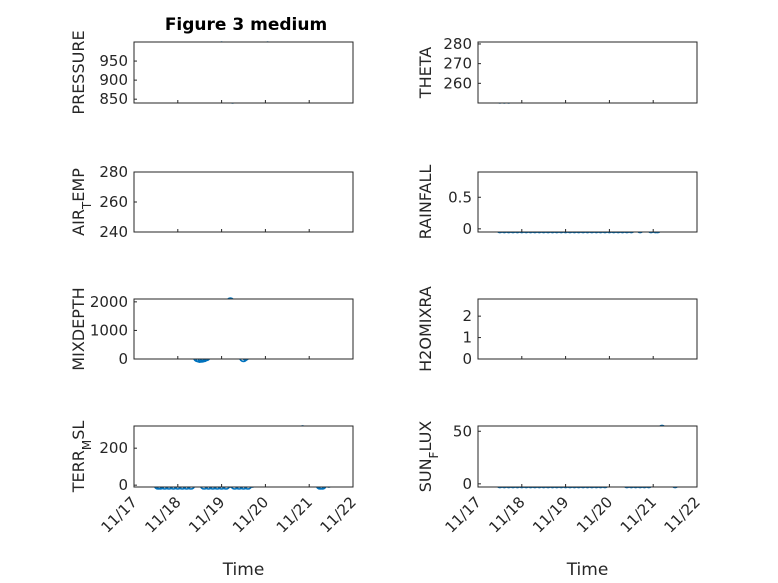 The height and width of the screenshot is (583, 778). I want to click on y-tick-label: 950, so click(113, 61).